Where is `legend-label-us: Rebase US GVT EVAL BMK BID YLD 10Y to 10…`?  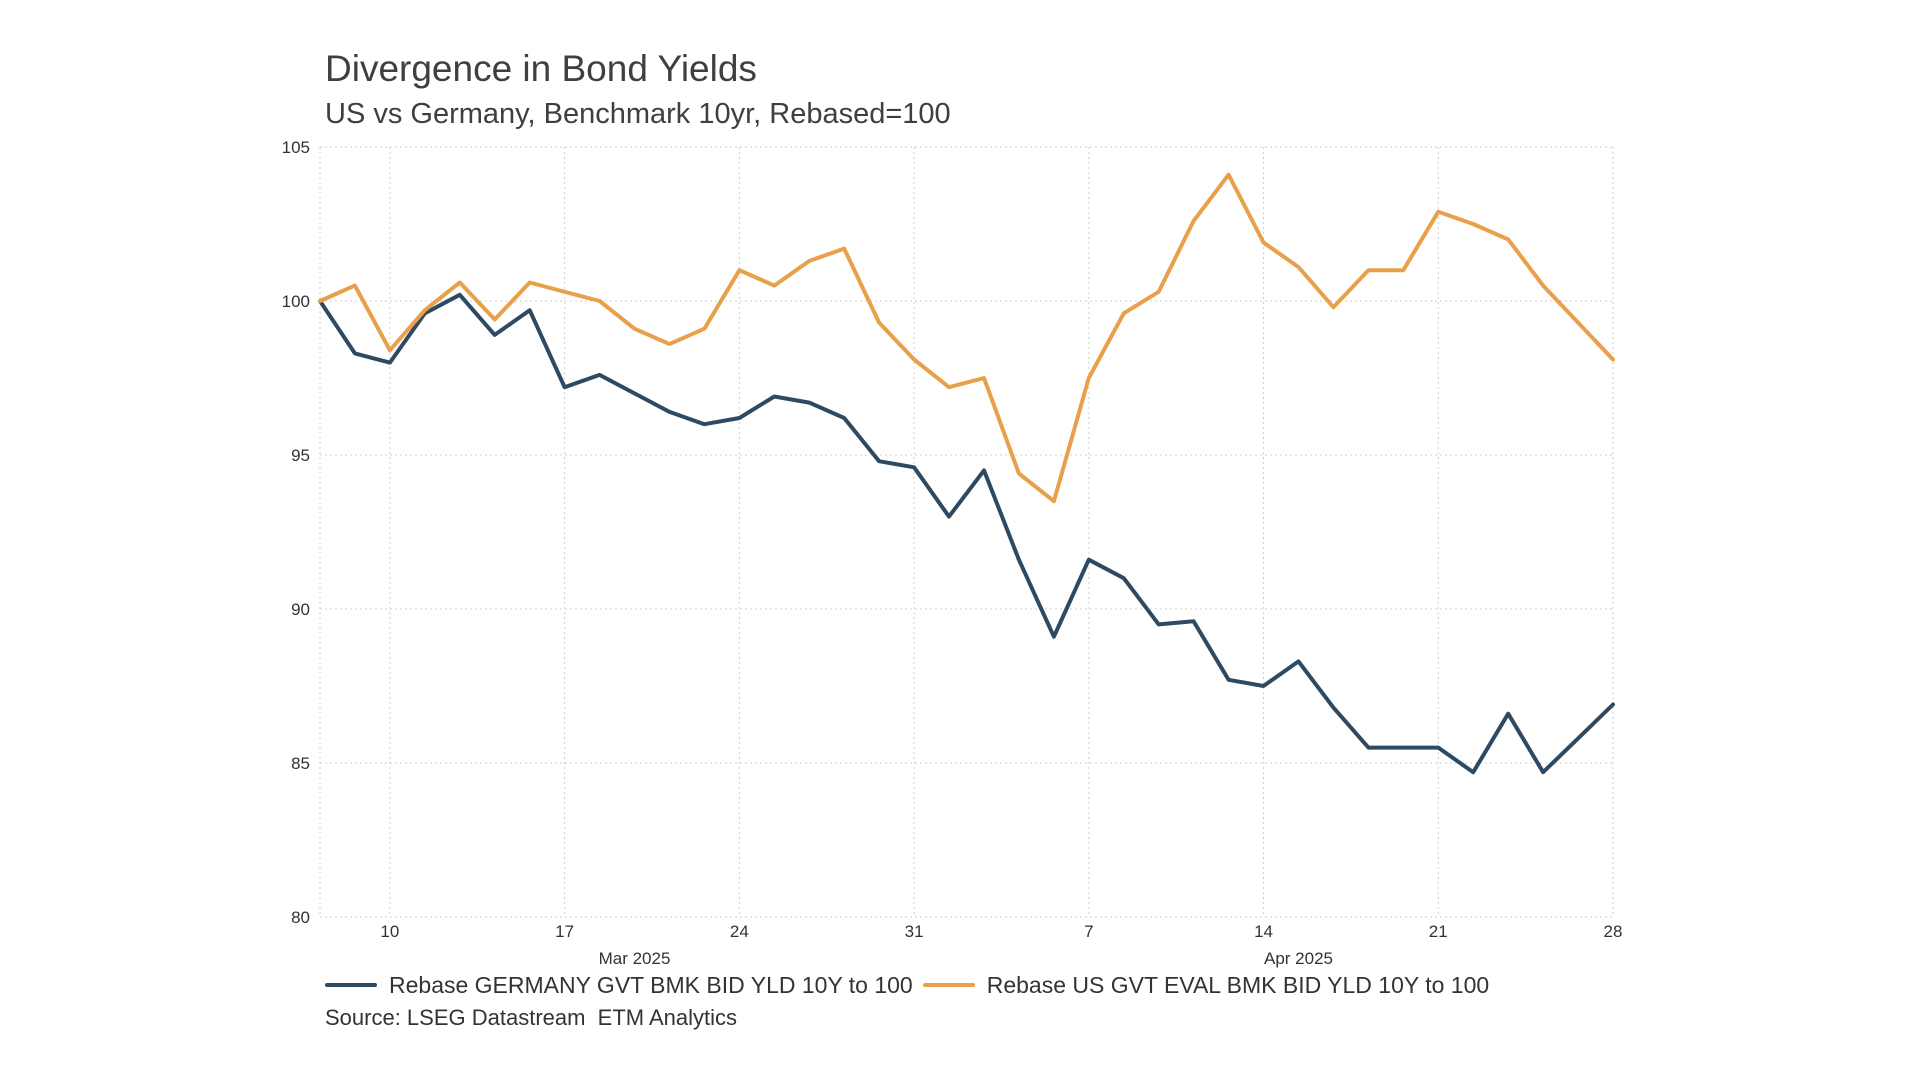
legend-label-us: Rebase US GVT EVAL BMK BID YLD 10Y to 10… is located at coordinates (1238, 984).